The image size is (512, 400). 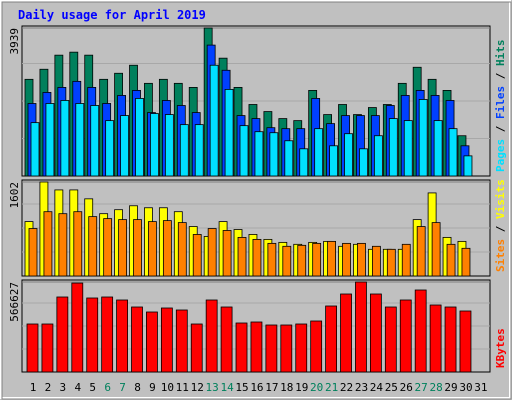 I want to click on x-tick-label: 8, so click(x=137, y=387).